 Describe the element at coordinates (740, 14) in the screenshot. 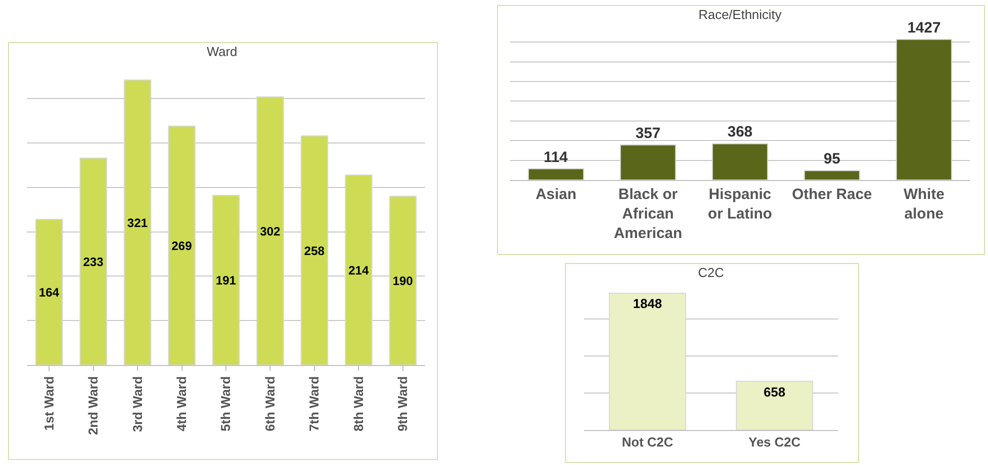

I see `chart-title: Race/Ethnicity` at that location.